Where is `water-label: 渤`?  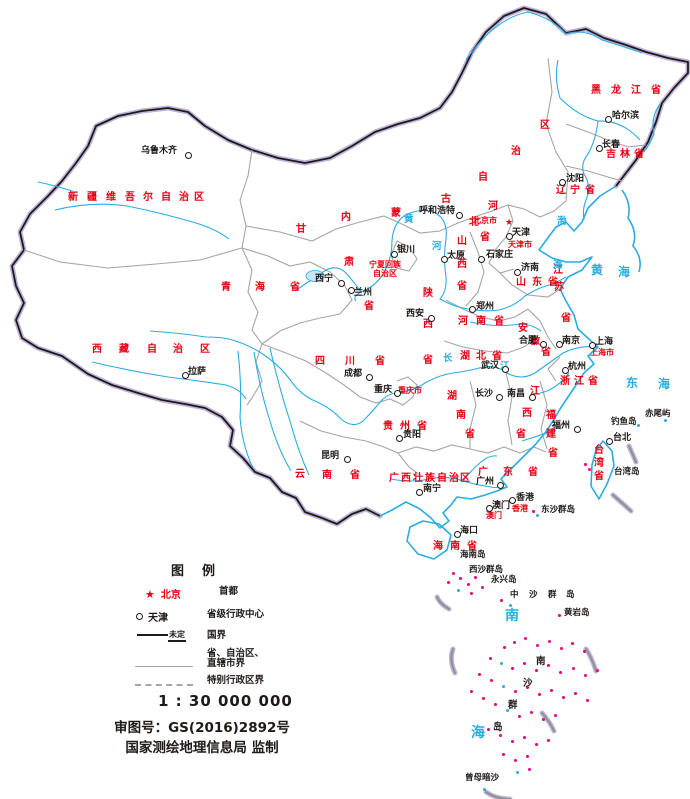
water-label: 渤 is located at coordinates (562, 221).